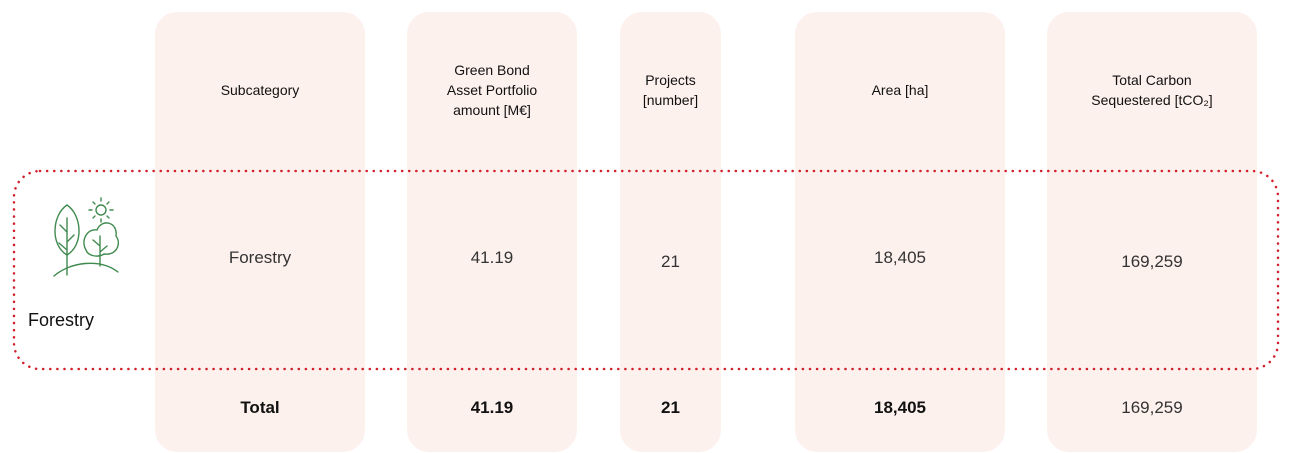  What do you see at coordinates (670, 90) in the screenshot?
I see `header-cell: Projects [number]` at bounding box center [670, 90].